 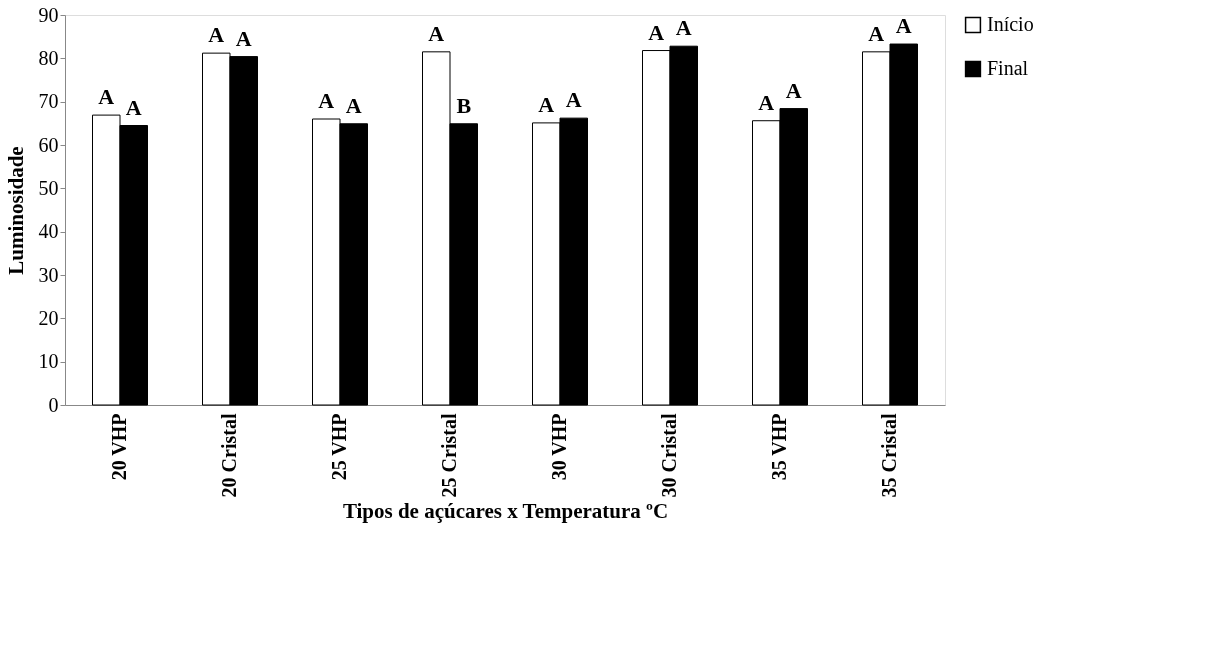 What do you see at coordinates (669, 455) in the screenshot?
I see `x-tick-label: 30 Cristal` at bounding box center [669, 455].